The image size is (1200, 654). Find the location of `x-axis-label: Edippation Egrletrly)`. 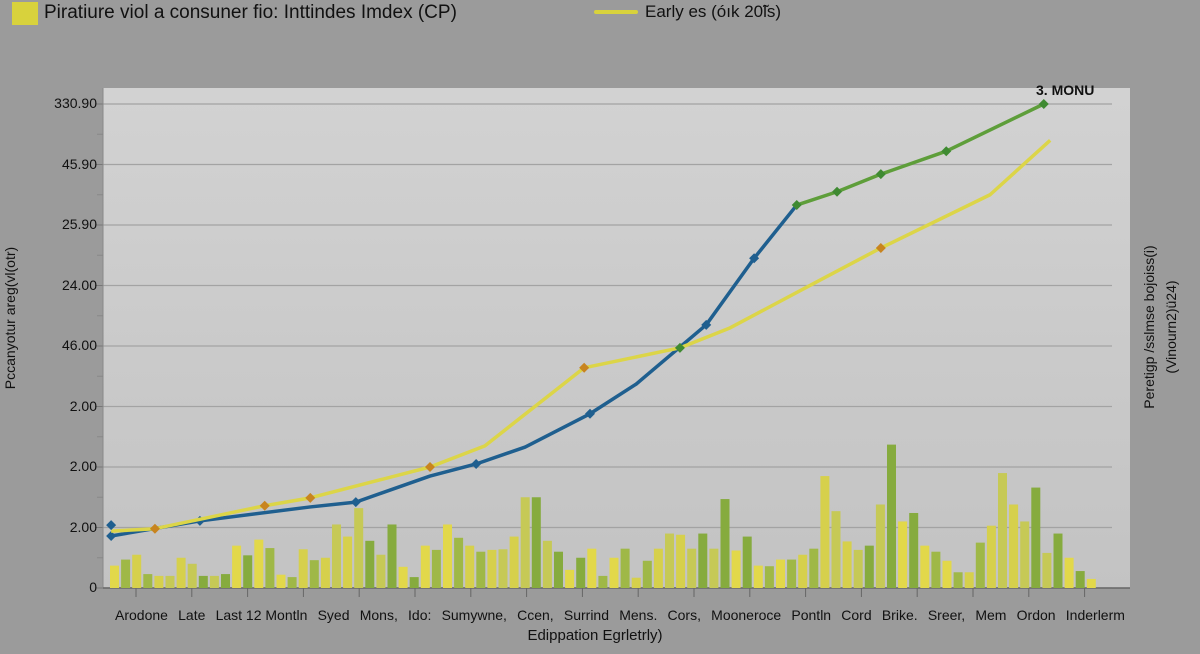

x-axis-label: Edippation Egrletrly) is located at coordinates (595, 635).